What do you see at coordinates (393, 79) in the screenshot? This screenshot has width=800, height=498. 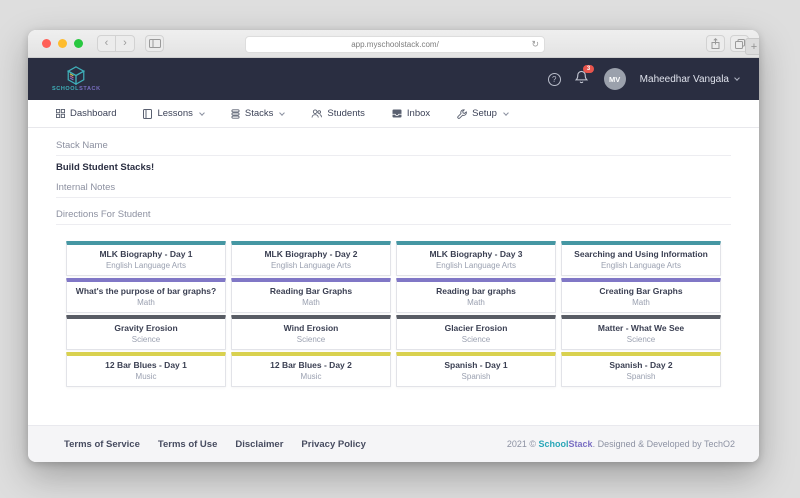 I see `app-header: SCHOOLSTACK ? 3 MV Maheedhar Vangala` at bounding box center [393, 79].